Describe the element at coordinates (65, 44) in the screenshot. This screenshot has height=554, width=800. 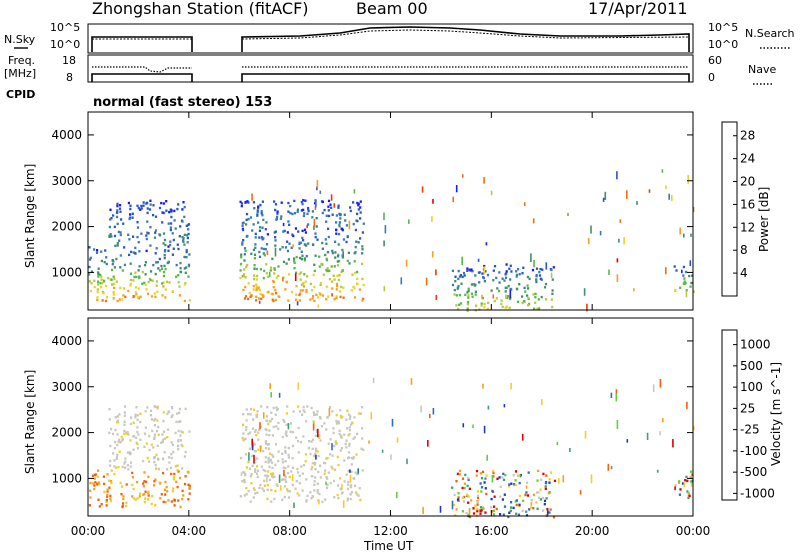
I see `noise-tick-left-bottom: 10^0` at that location.